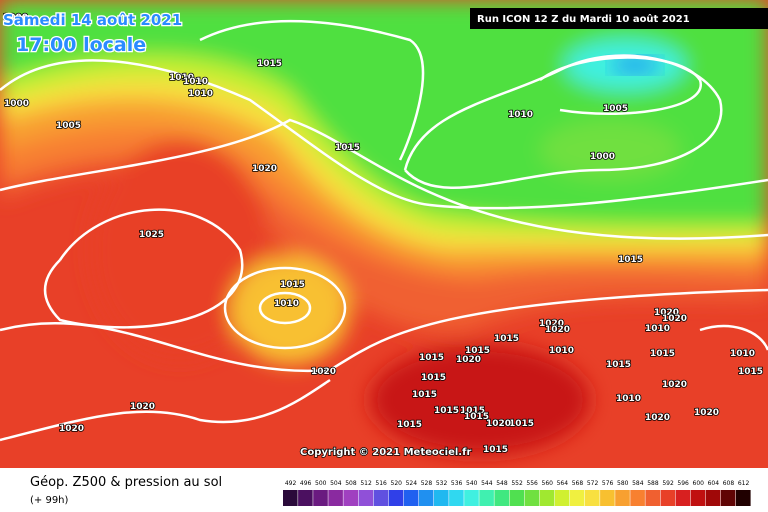 The image size is (768, 512). What do you see at coordinates (321, 483) in the screenshot?
I see `scale-label: 500` at bounding box center [321, 483].